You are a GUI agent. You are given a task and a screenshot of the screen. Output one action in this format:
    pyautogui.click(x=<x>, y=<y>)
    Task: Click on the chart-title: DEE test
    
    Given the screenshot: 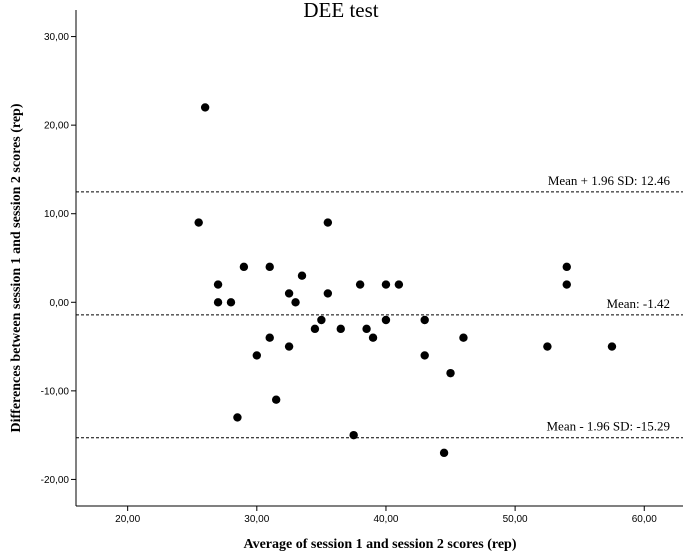 What is the action you would take?
    pyautogui.click(x=340, y=11)
    